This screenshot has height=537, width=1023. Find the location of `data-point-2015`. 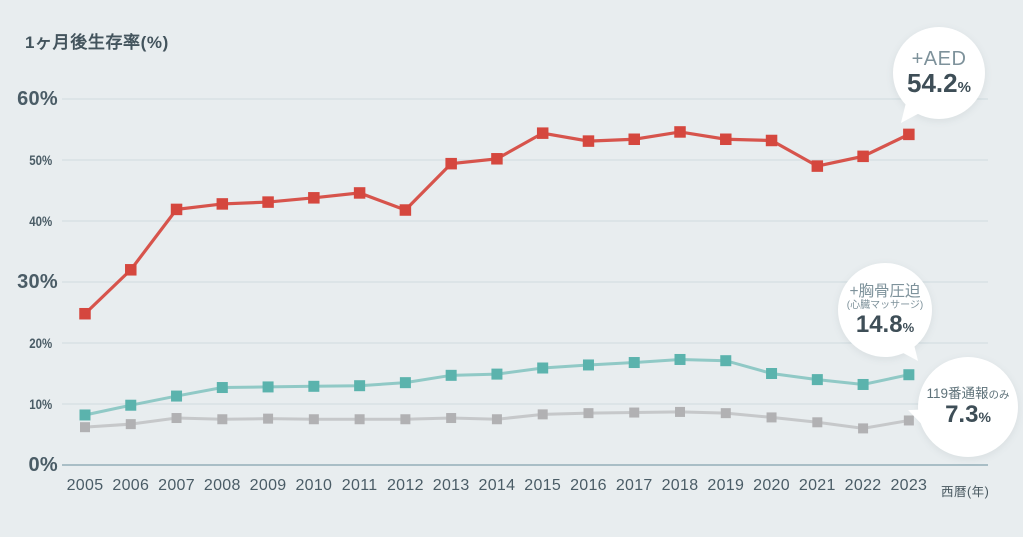

data-point-2015 is located at coordinates (543, 368).